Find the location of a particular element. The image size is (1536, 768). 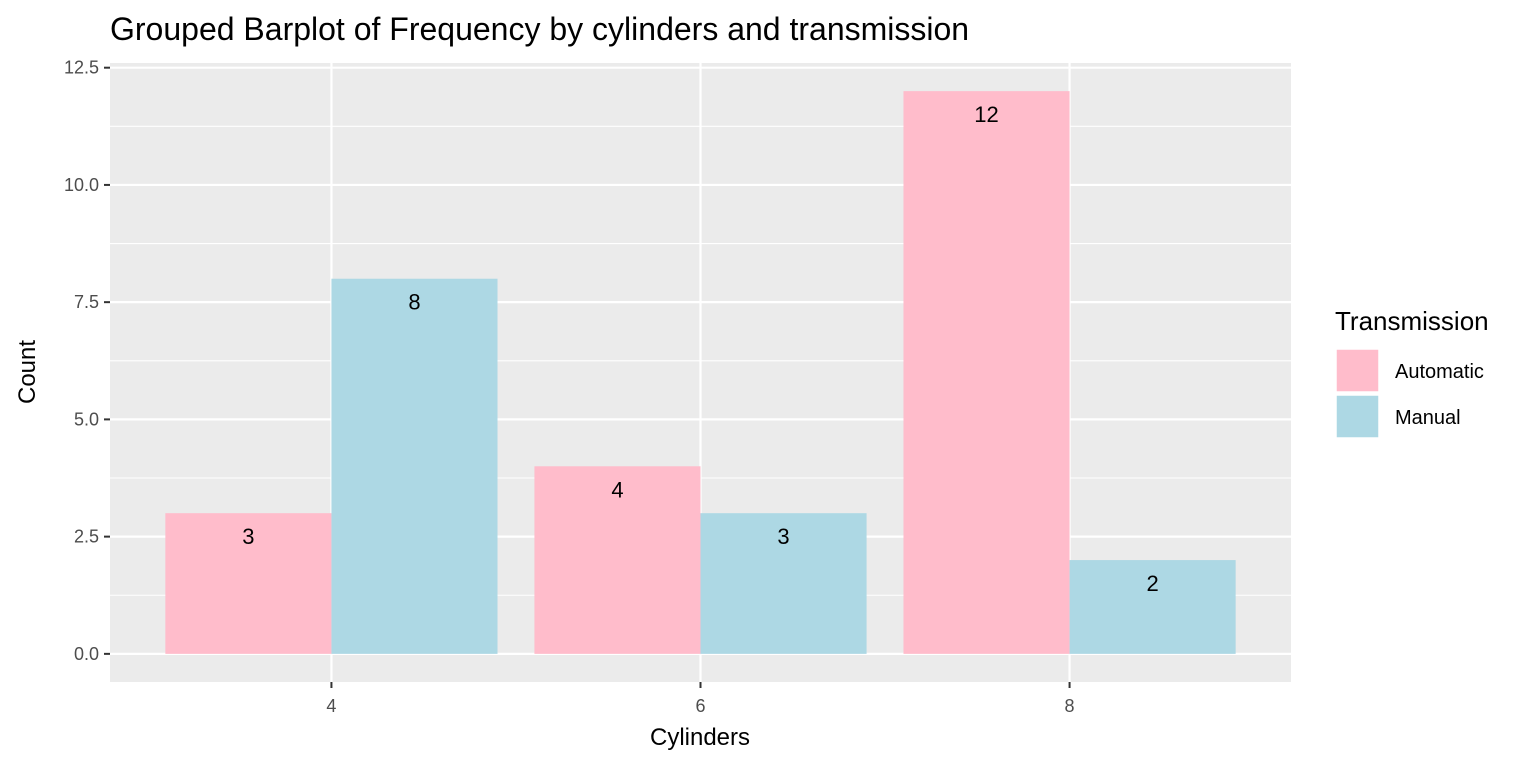

x-tick-label: 6 is located at coordinates (700, 706).